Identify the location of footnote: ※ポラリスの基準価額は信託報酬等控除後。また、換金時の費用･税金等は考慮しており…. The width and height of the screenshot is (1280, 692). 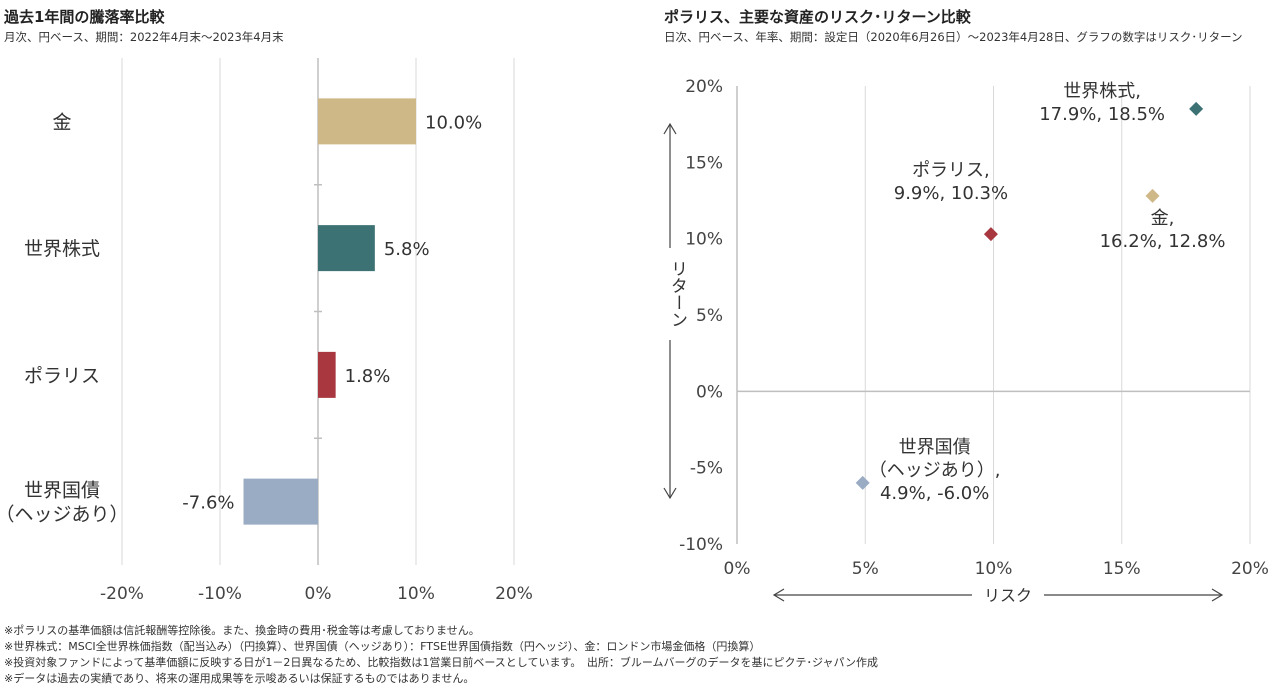
(242, 630).